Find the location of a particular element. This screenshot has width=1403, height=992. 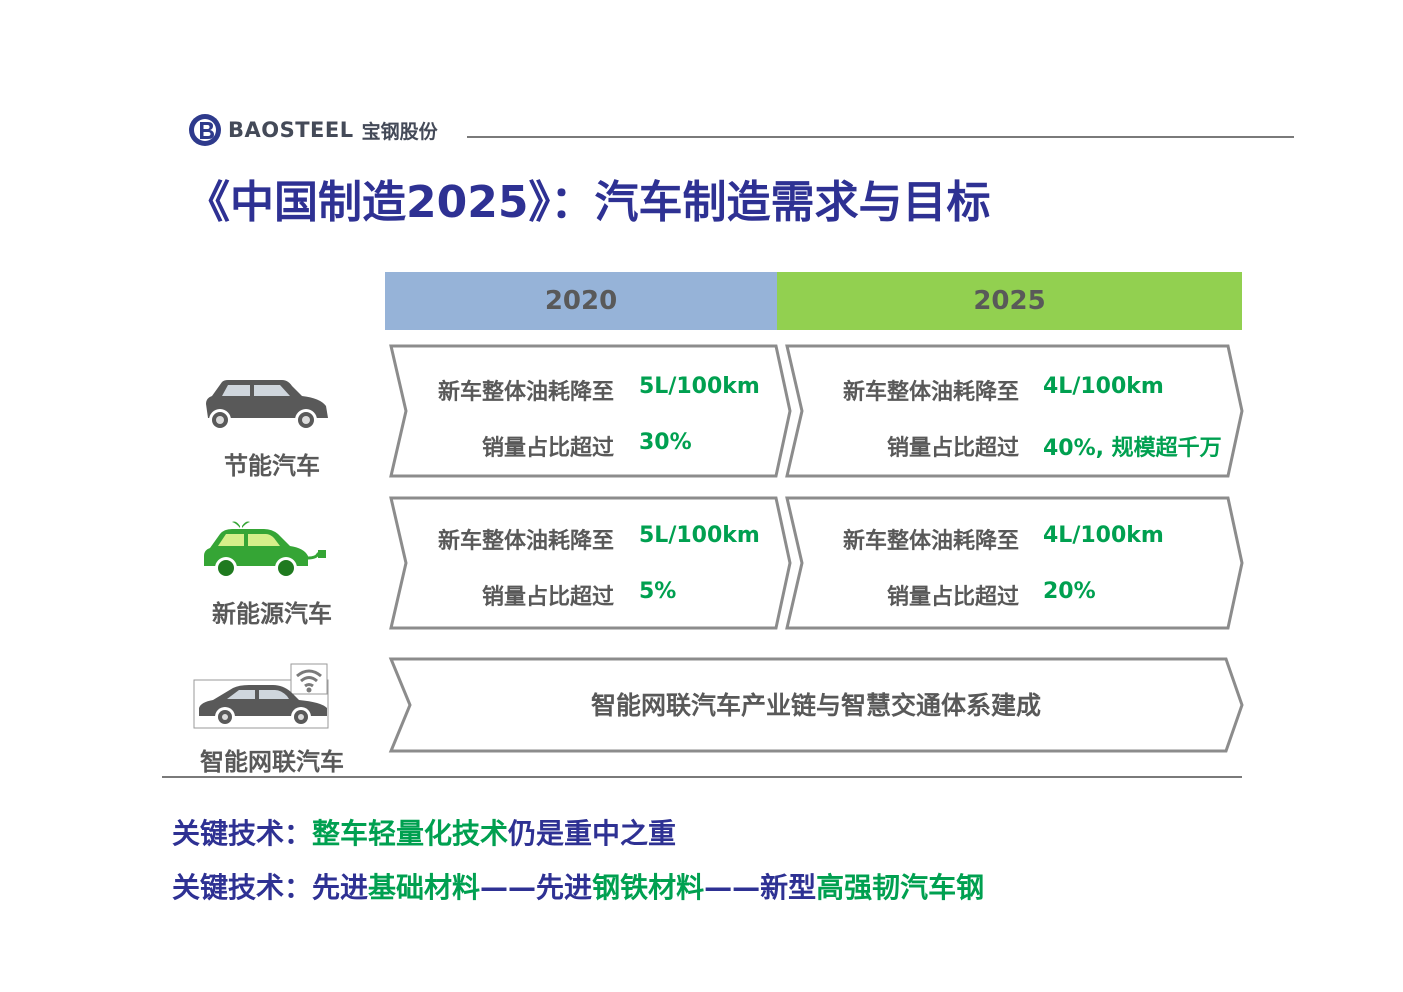

brand-en: BAOSTEEL is located at coordinates (291, 130).